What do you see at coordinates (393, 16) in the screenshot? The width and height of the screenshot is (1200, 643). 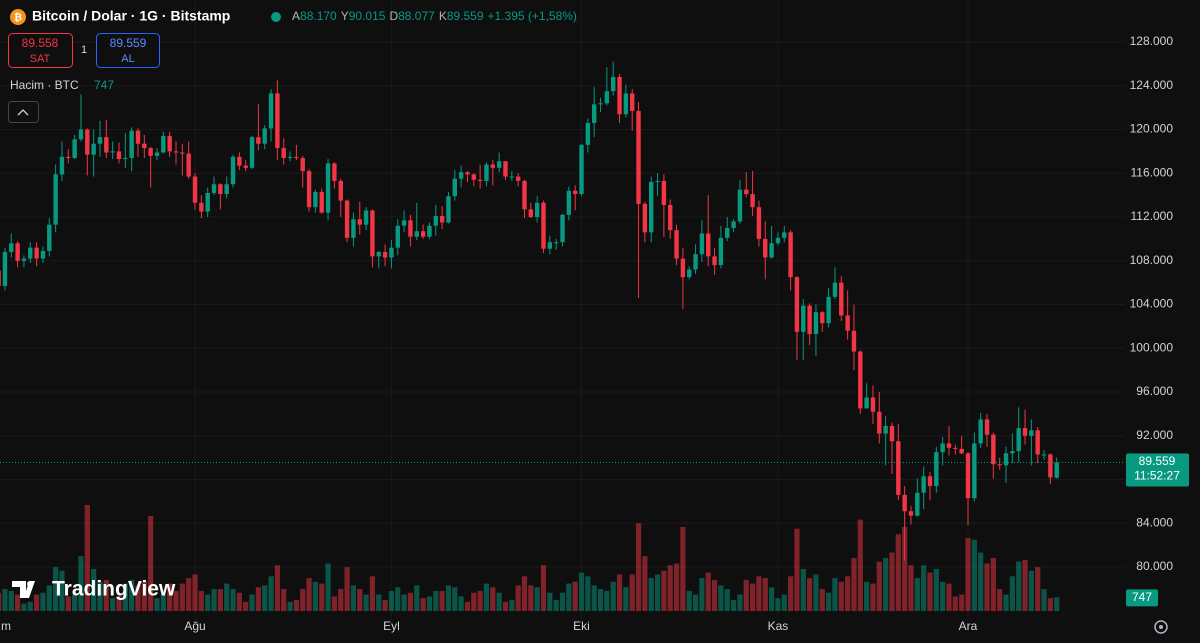 I see `l-label: D` at bounding box center [393, 16].